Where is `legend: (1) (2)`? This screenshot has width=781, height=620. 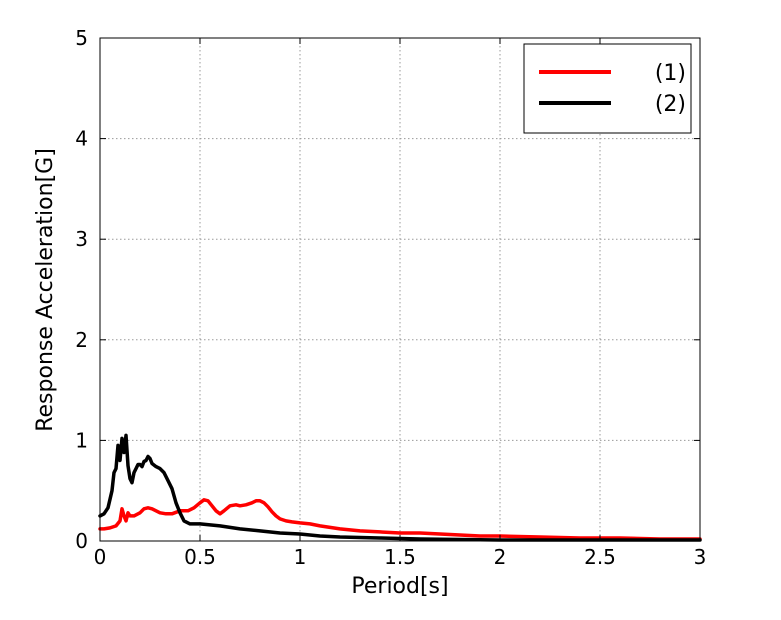 legend: (1) (2) is located at coordinates (607, 88).